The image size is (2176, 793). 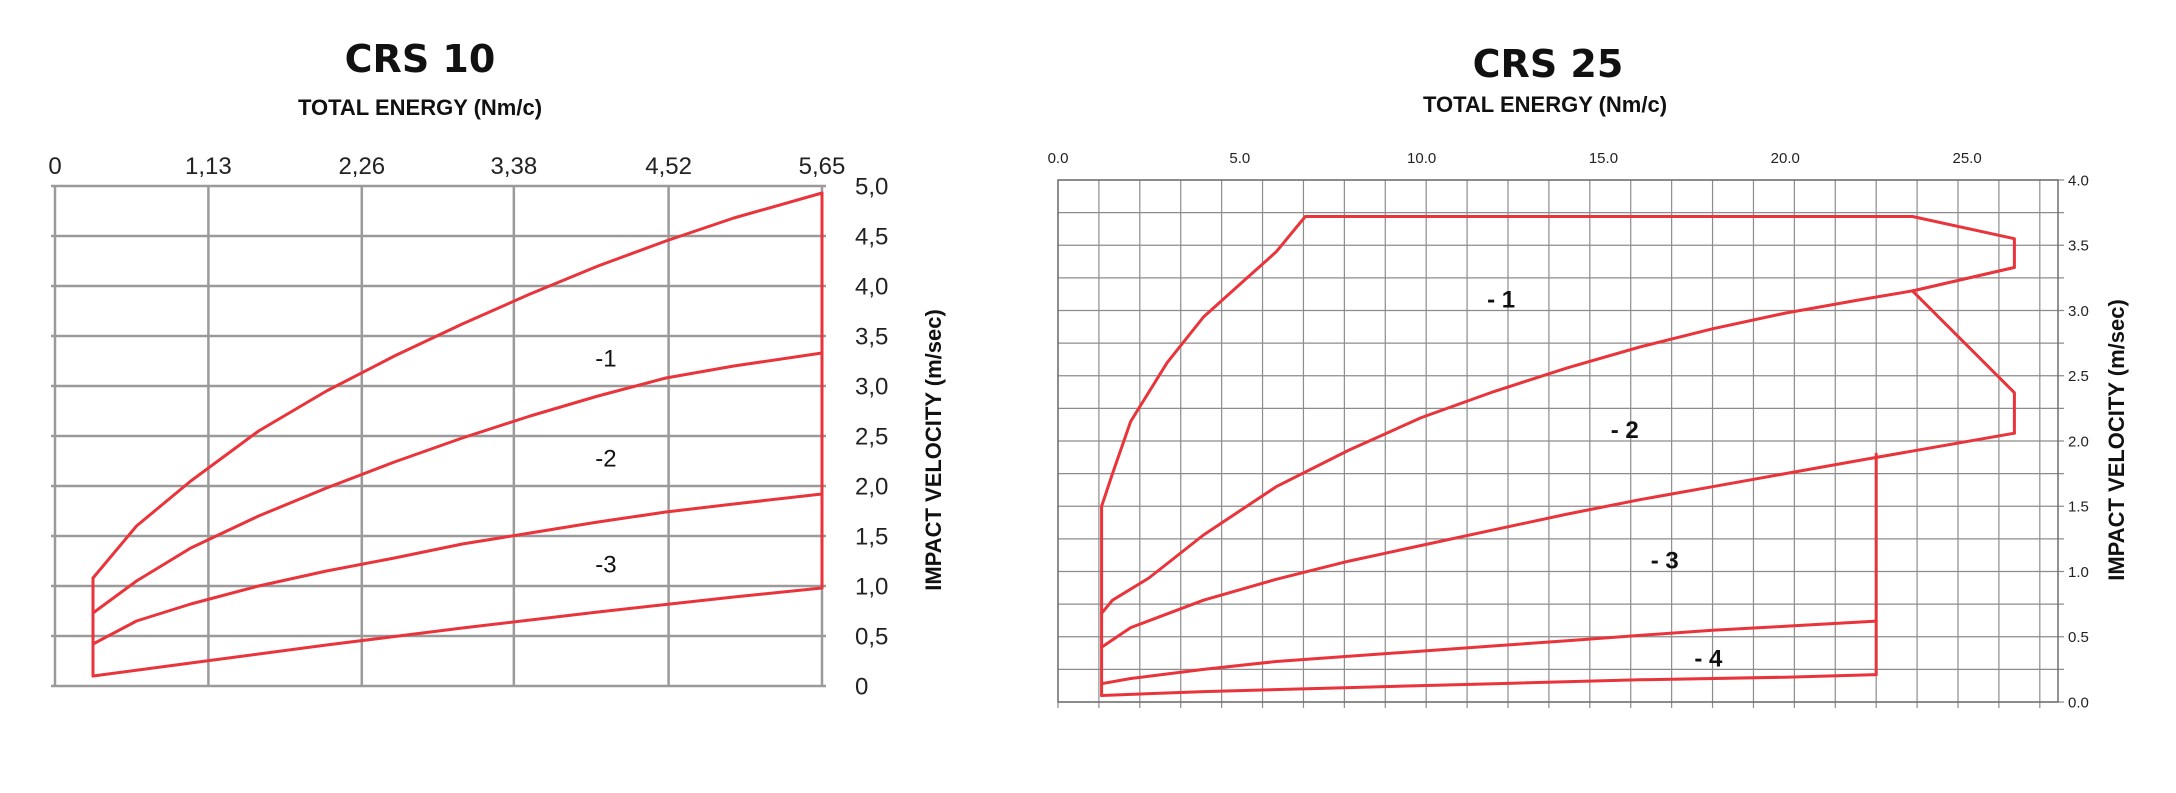 What do you see at coordinates (1708, 658) in the screenshot?
I see `c2-zone-label: - 4` at bounding box center [1708, 658].